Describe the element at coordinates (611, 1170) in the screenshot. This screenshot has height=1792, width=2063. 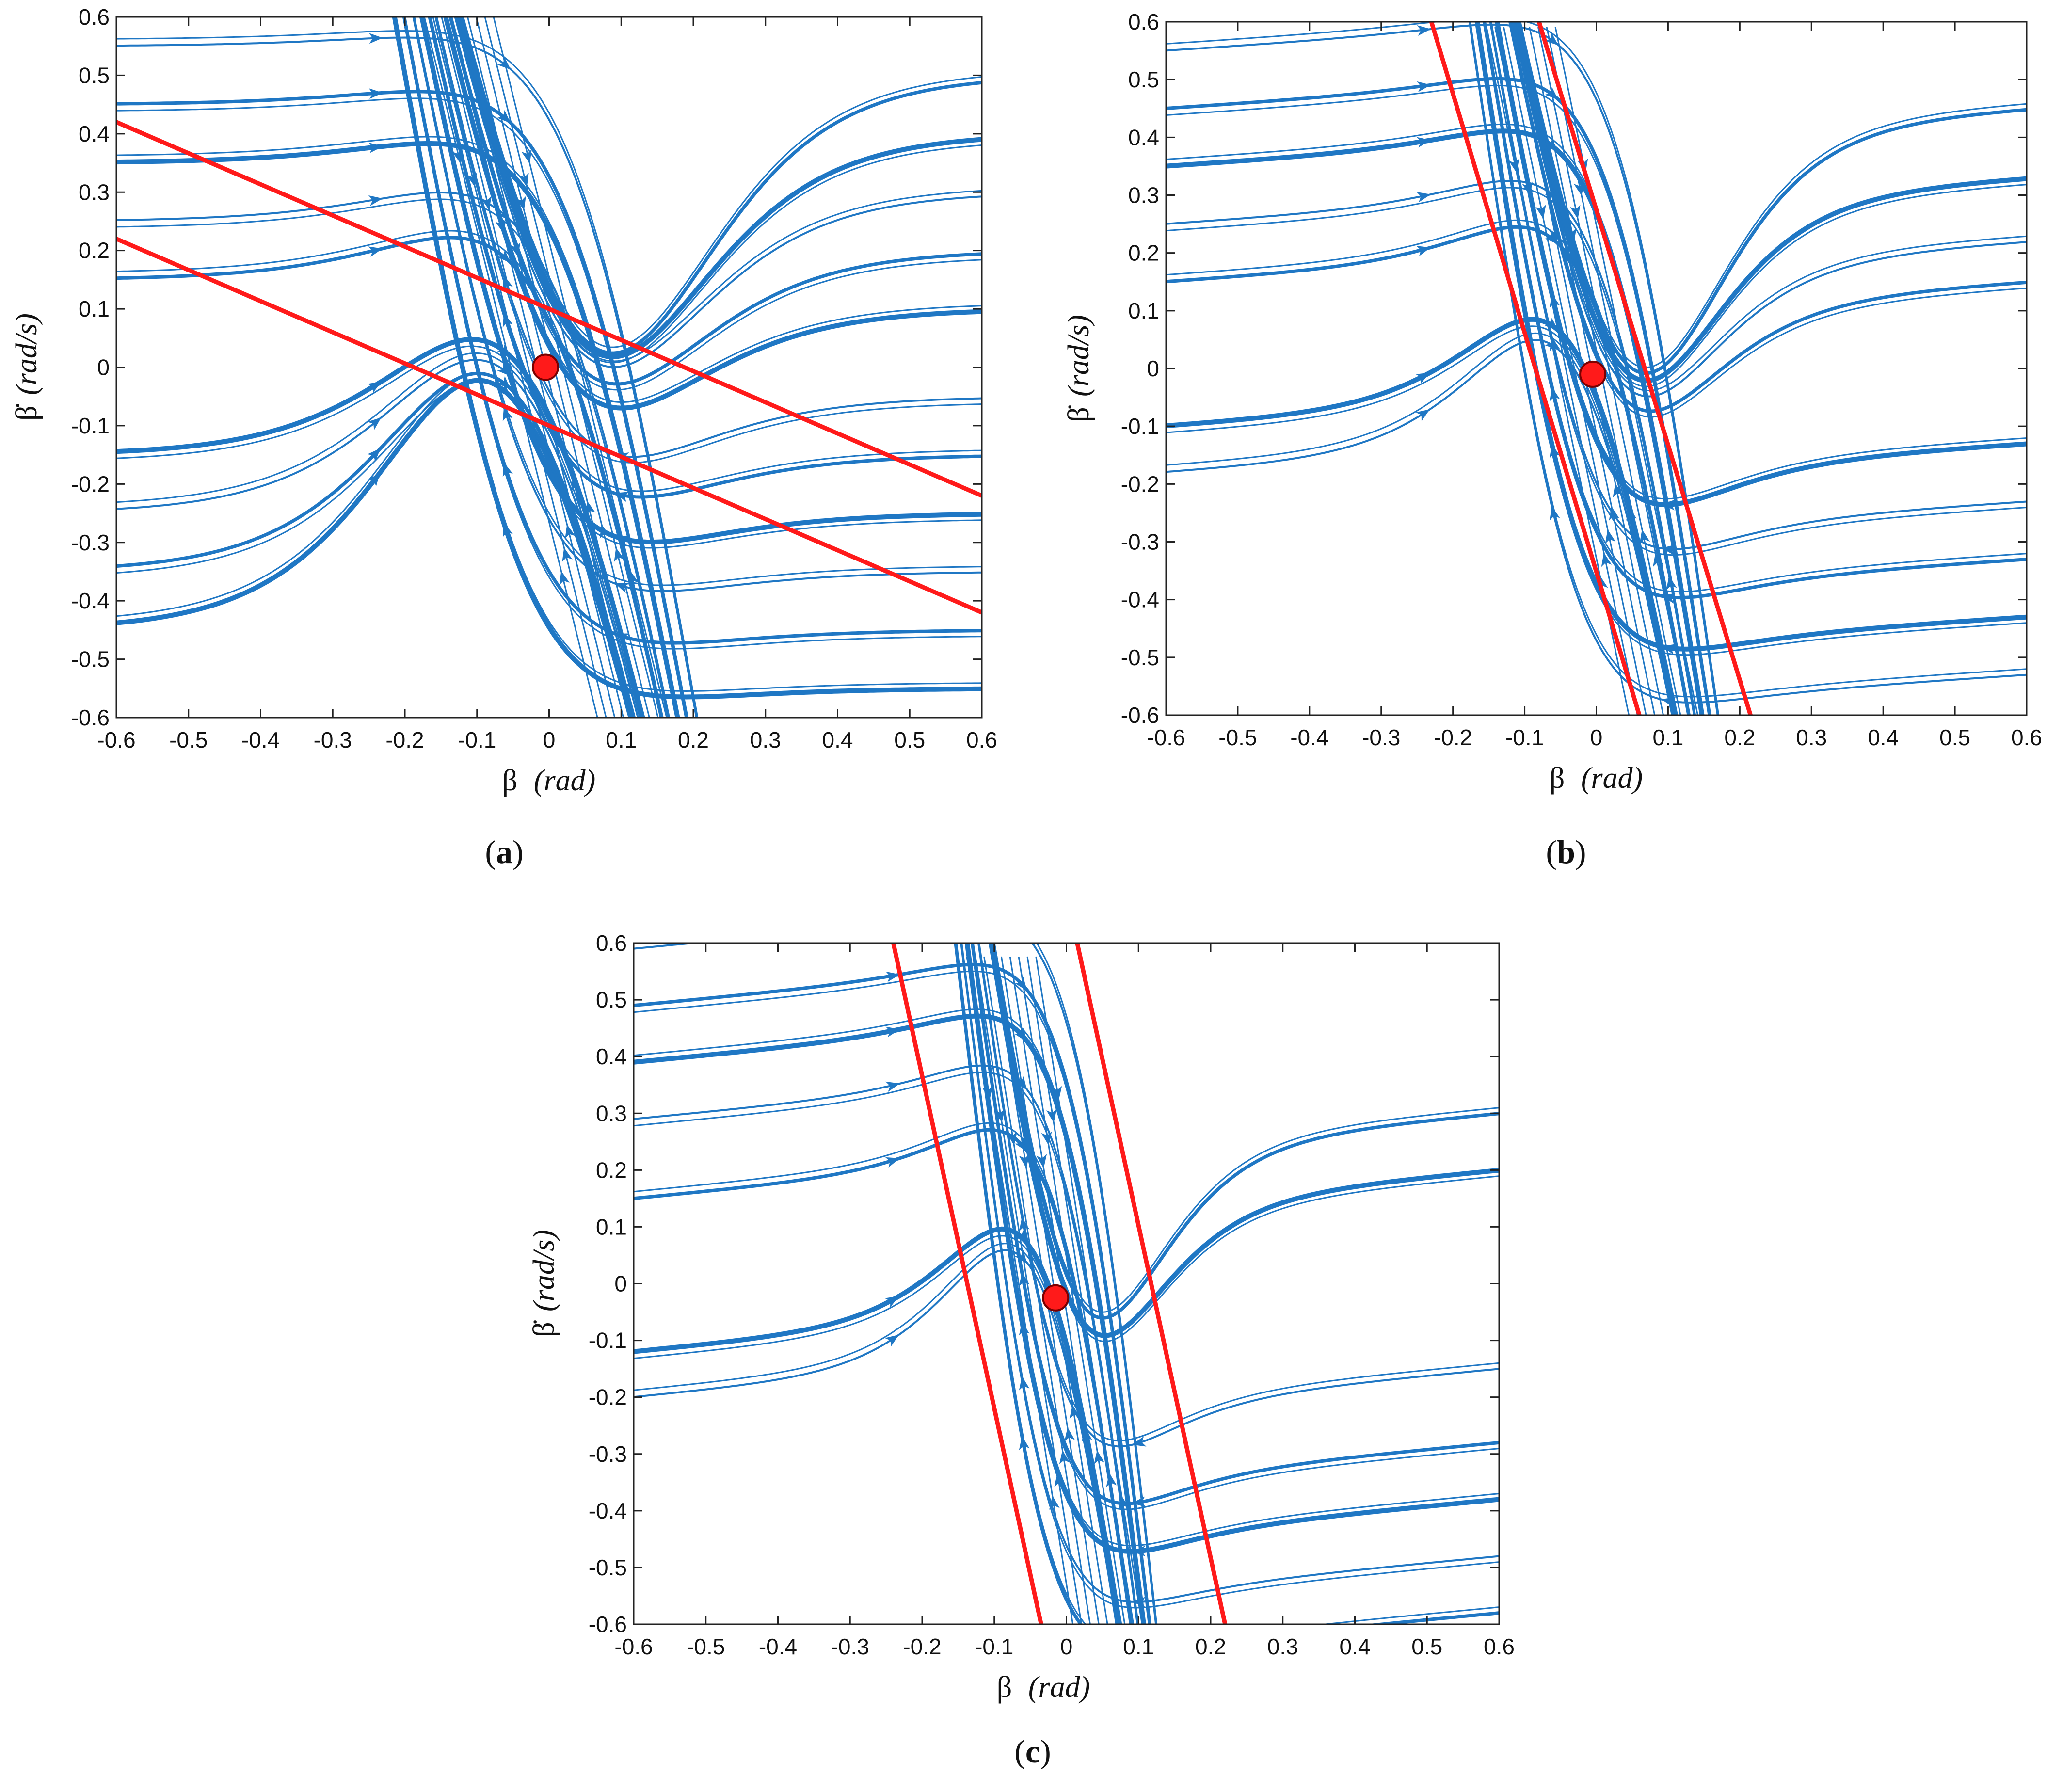
I see `y-tick-label-c-8: 0.2` at that location.